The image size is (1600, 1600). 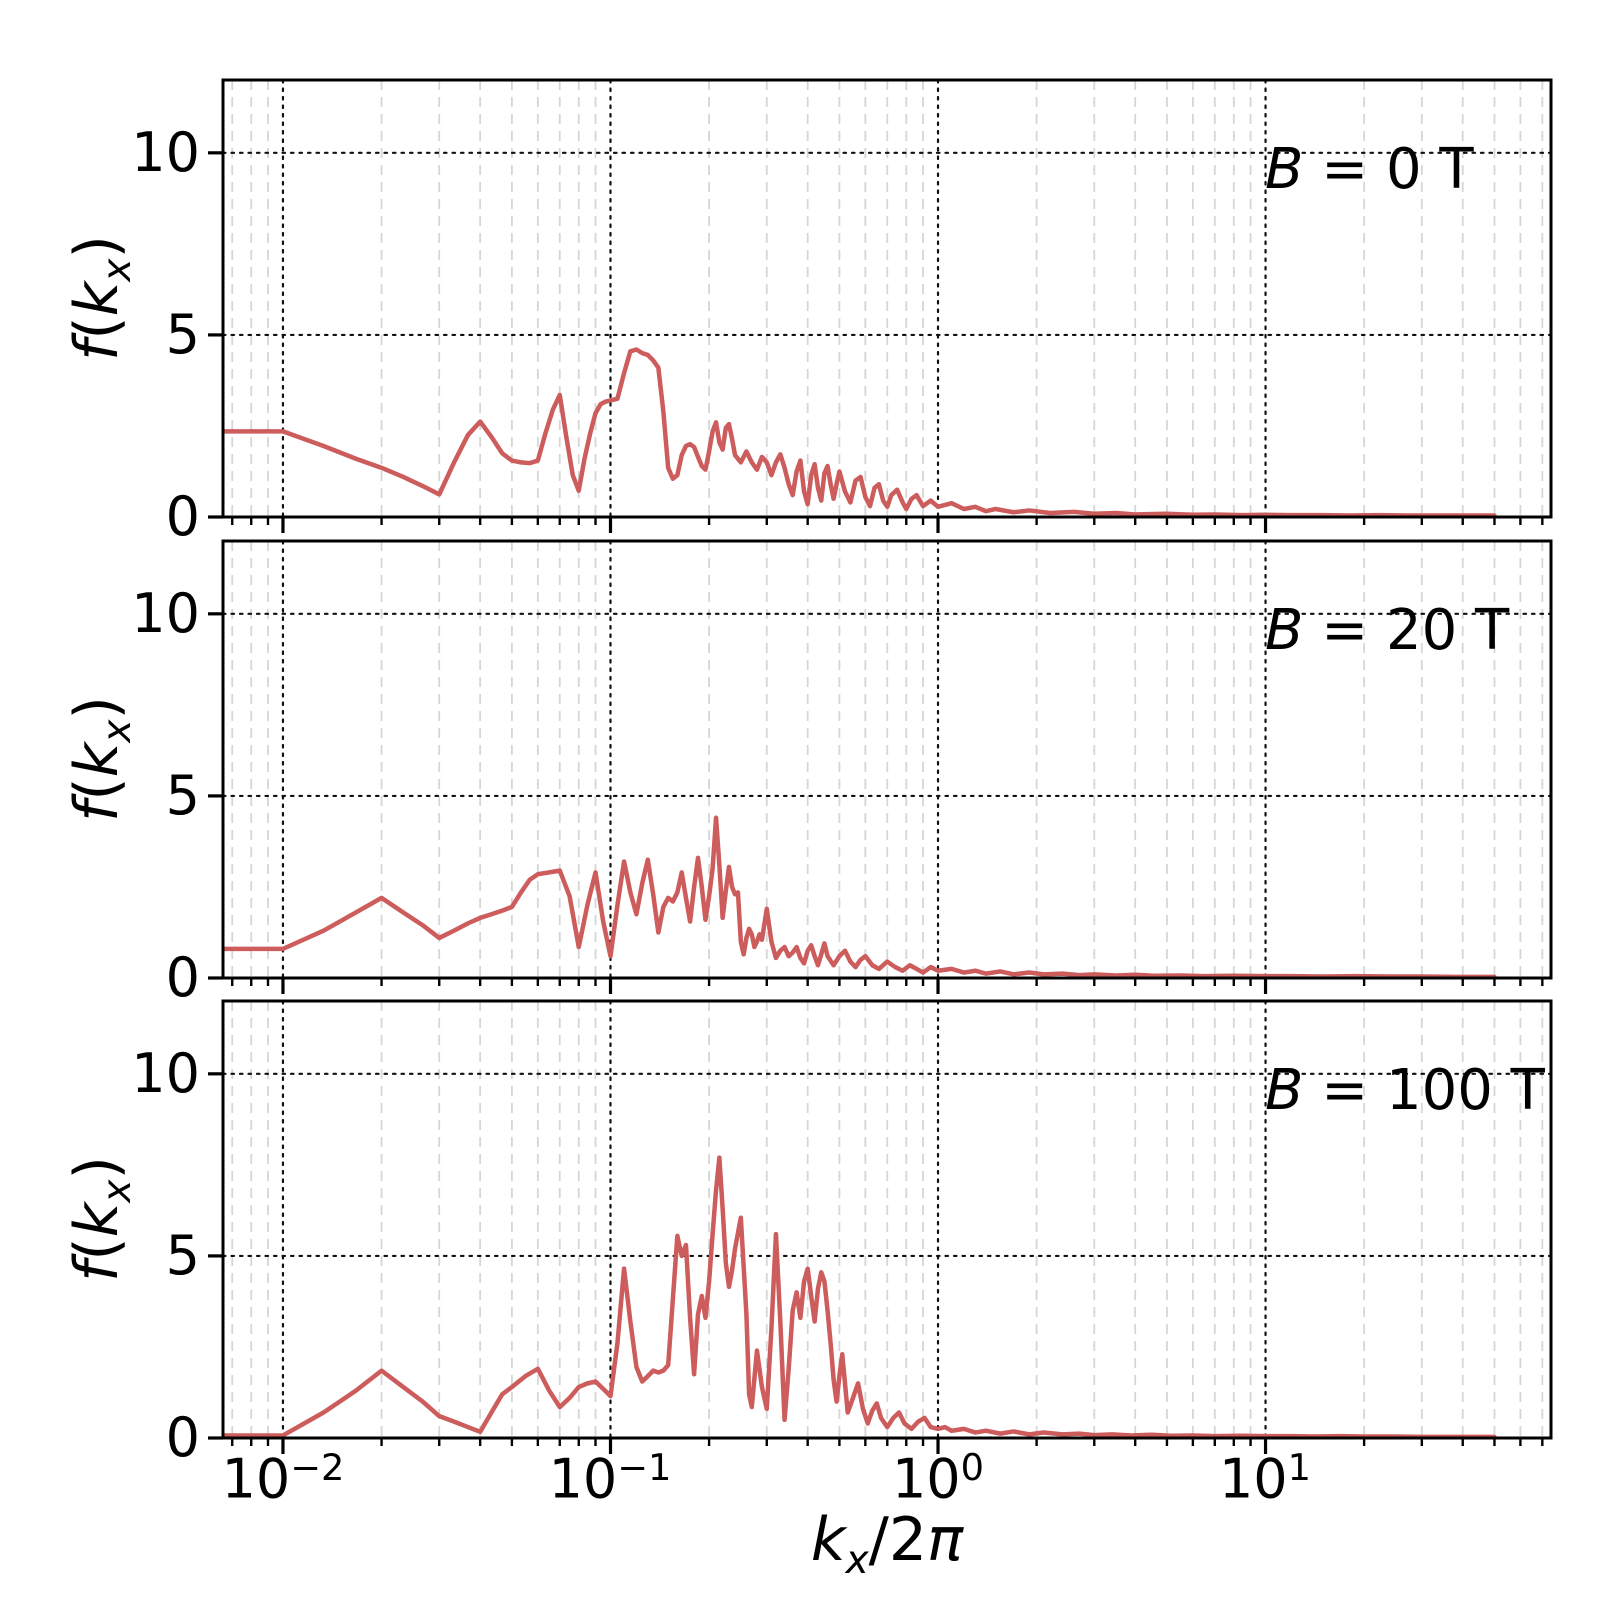 I want to click on annotation-b-20t: B = 20 T, so click(x=1387, y=630).